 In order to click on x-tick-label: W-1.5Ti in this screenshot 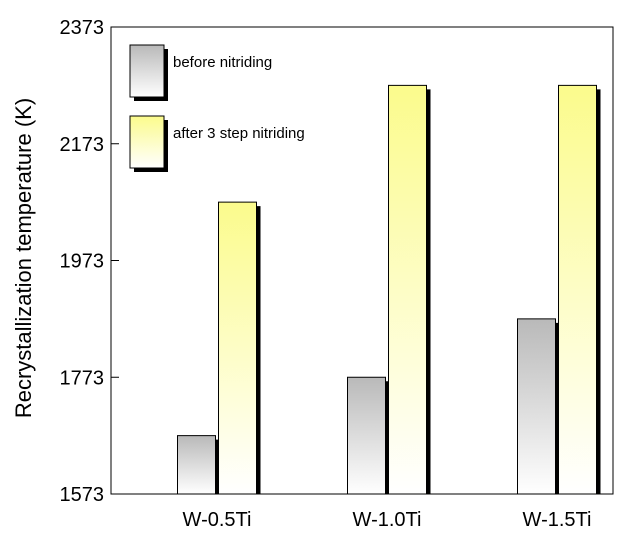, I will do `click(557, 520)`.